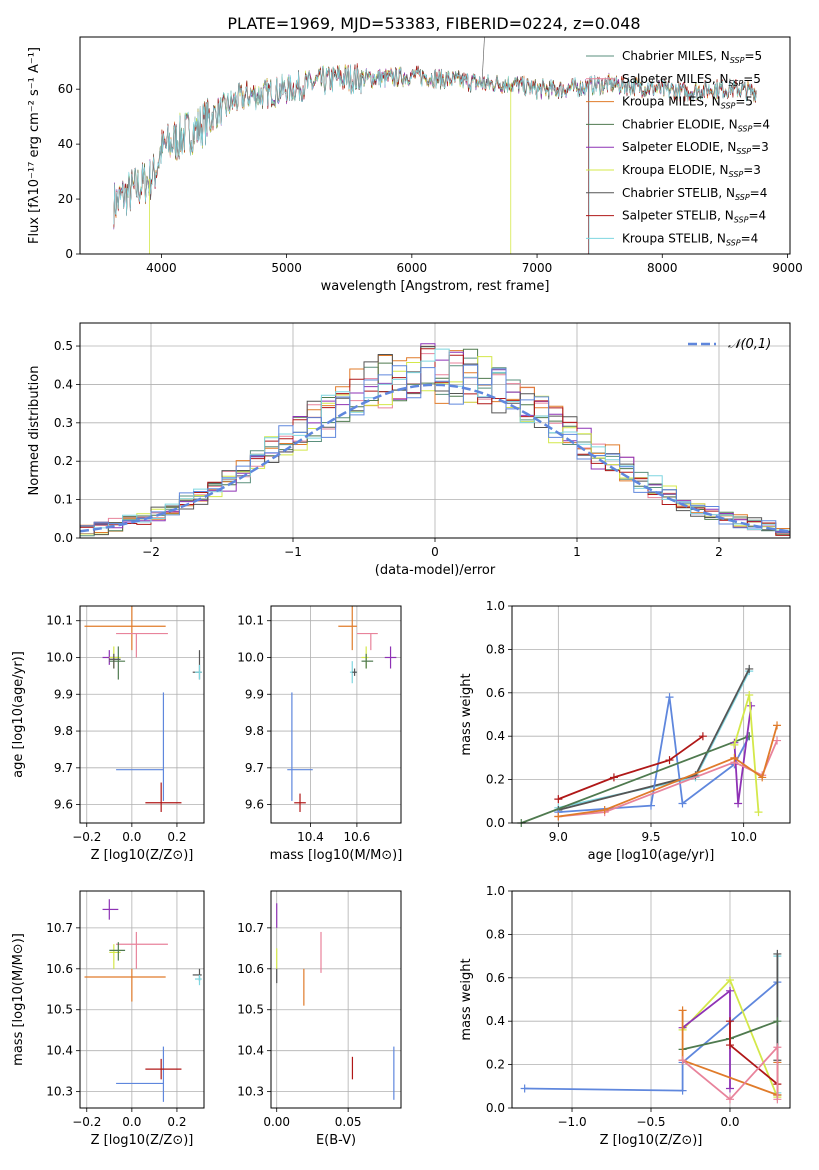 The height and width of the screenshot is (1170, 819). What do you see at coordinates (250, 621) in the screenshot?
I see `y-tick-label: 10.1` at bounding box center [250, 621].